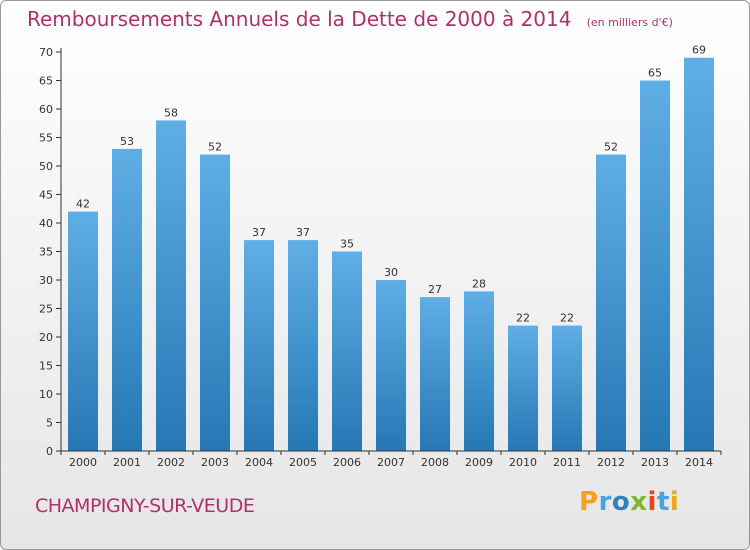 This screenshot has height=550, width=750. Describe the element at coordinates (699, 254) in the screenshot. I see `bar-2014` at that location.